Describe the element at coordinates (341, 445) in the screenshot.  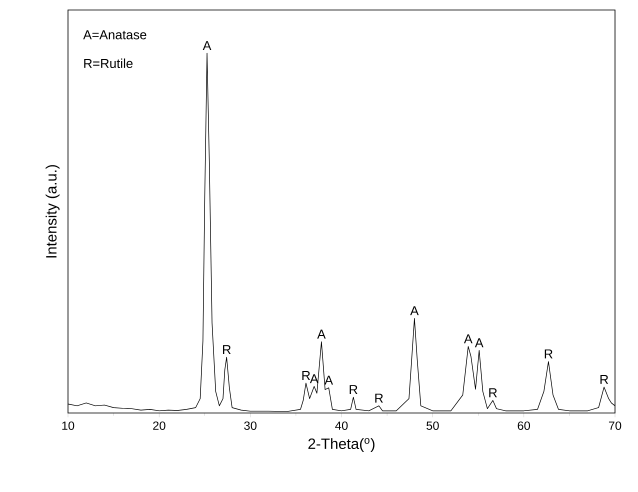
I see `x-axis-title: 2-Theta($^{o}$)` at that location.